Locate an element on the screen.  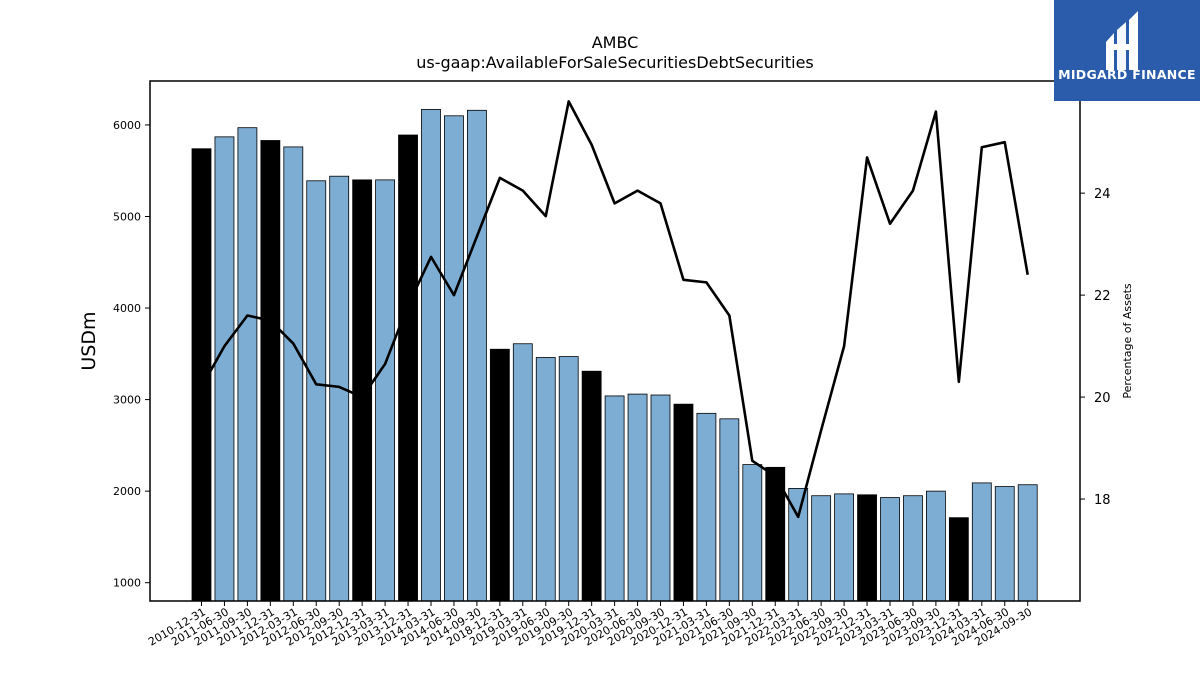
y2-axis-label: Percentage of Assets is located at coordinates (1127, 341).